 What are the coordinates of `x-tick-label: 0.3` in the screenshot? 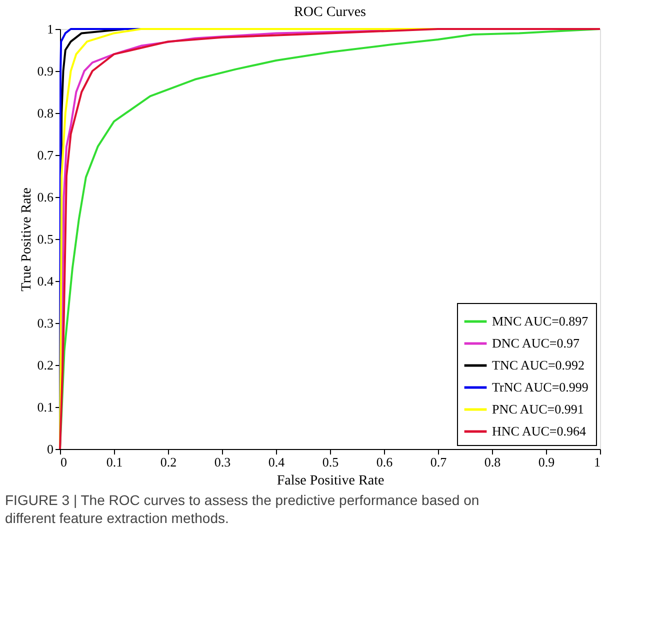 It's located at (222, 462).